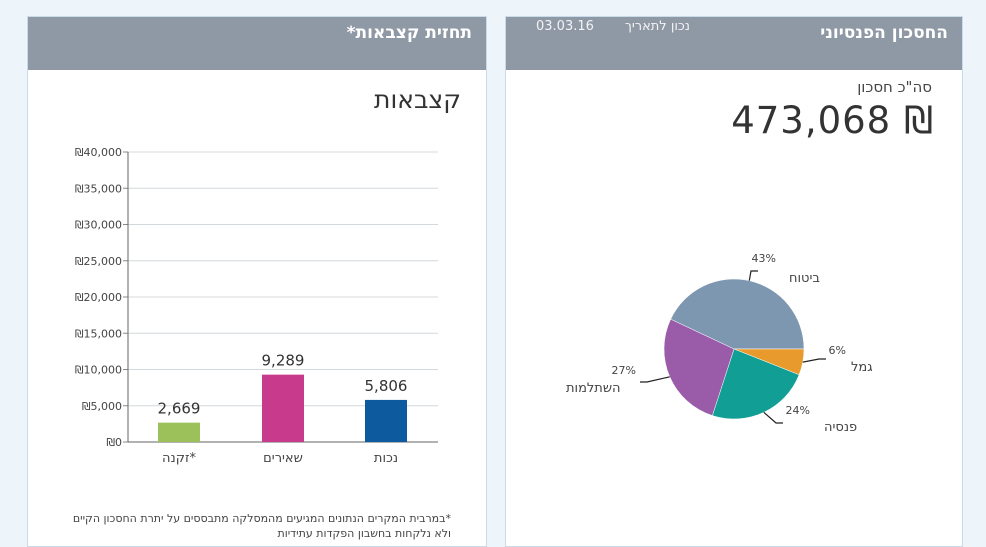  Describe the element at coordinates (417, 99) in the screenshot. I see `pensions-chart-heading: קצבאות` at that location.